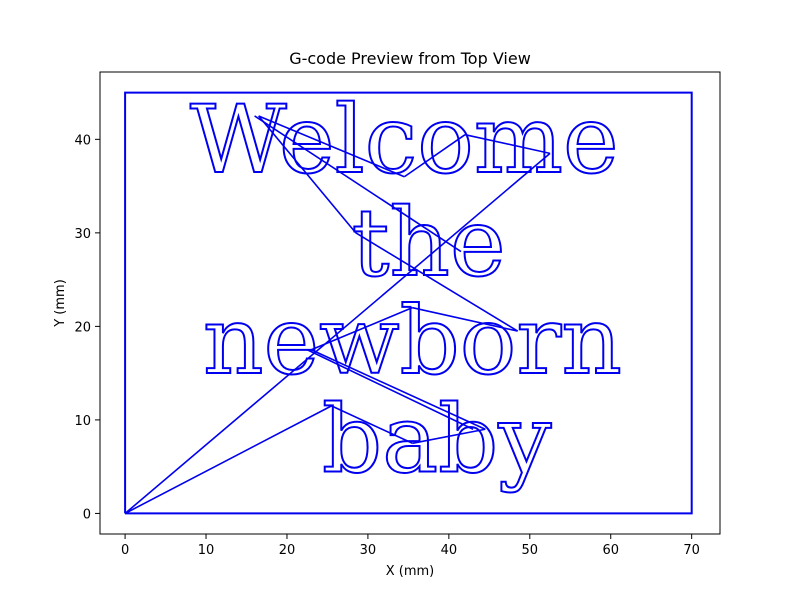 This screenshot has height=600, width=800. I want to click on y-axis-label: Y (mm), so click(60, 303).